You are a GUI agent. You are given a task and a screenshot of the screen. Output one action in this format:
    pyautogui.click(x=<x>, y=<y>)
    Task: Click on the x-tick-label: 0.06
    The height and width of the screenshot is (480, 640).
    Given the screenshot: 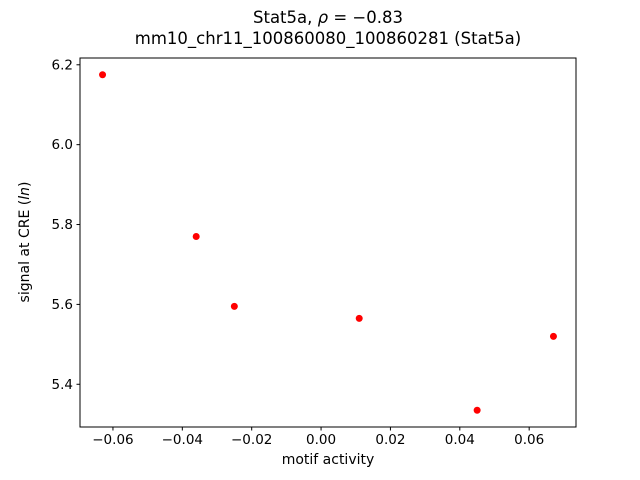 What is the action you would take?
    pyautogui.click(x=529, y=440)
    